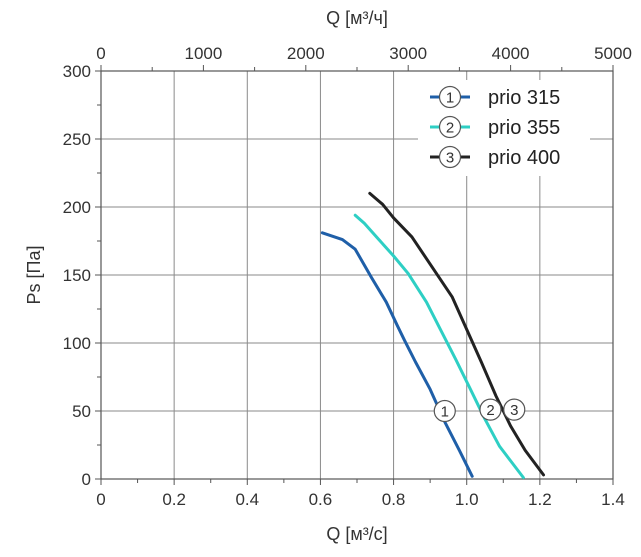 The width and height of the screenshot is (641, 557). I want to click on x-top-tick-label: 5000, so click(613, 53).